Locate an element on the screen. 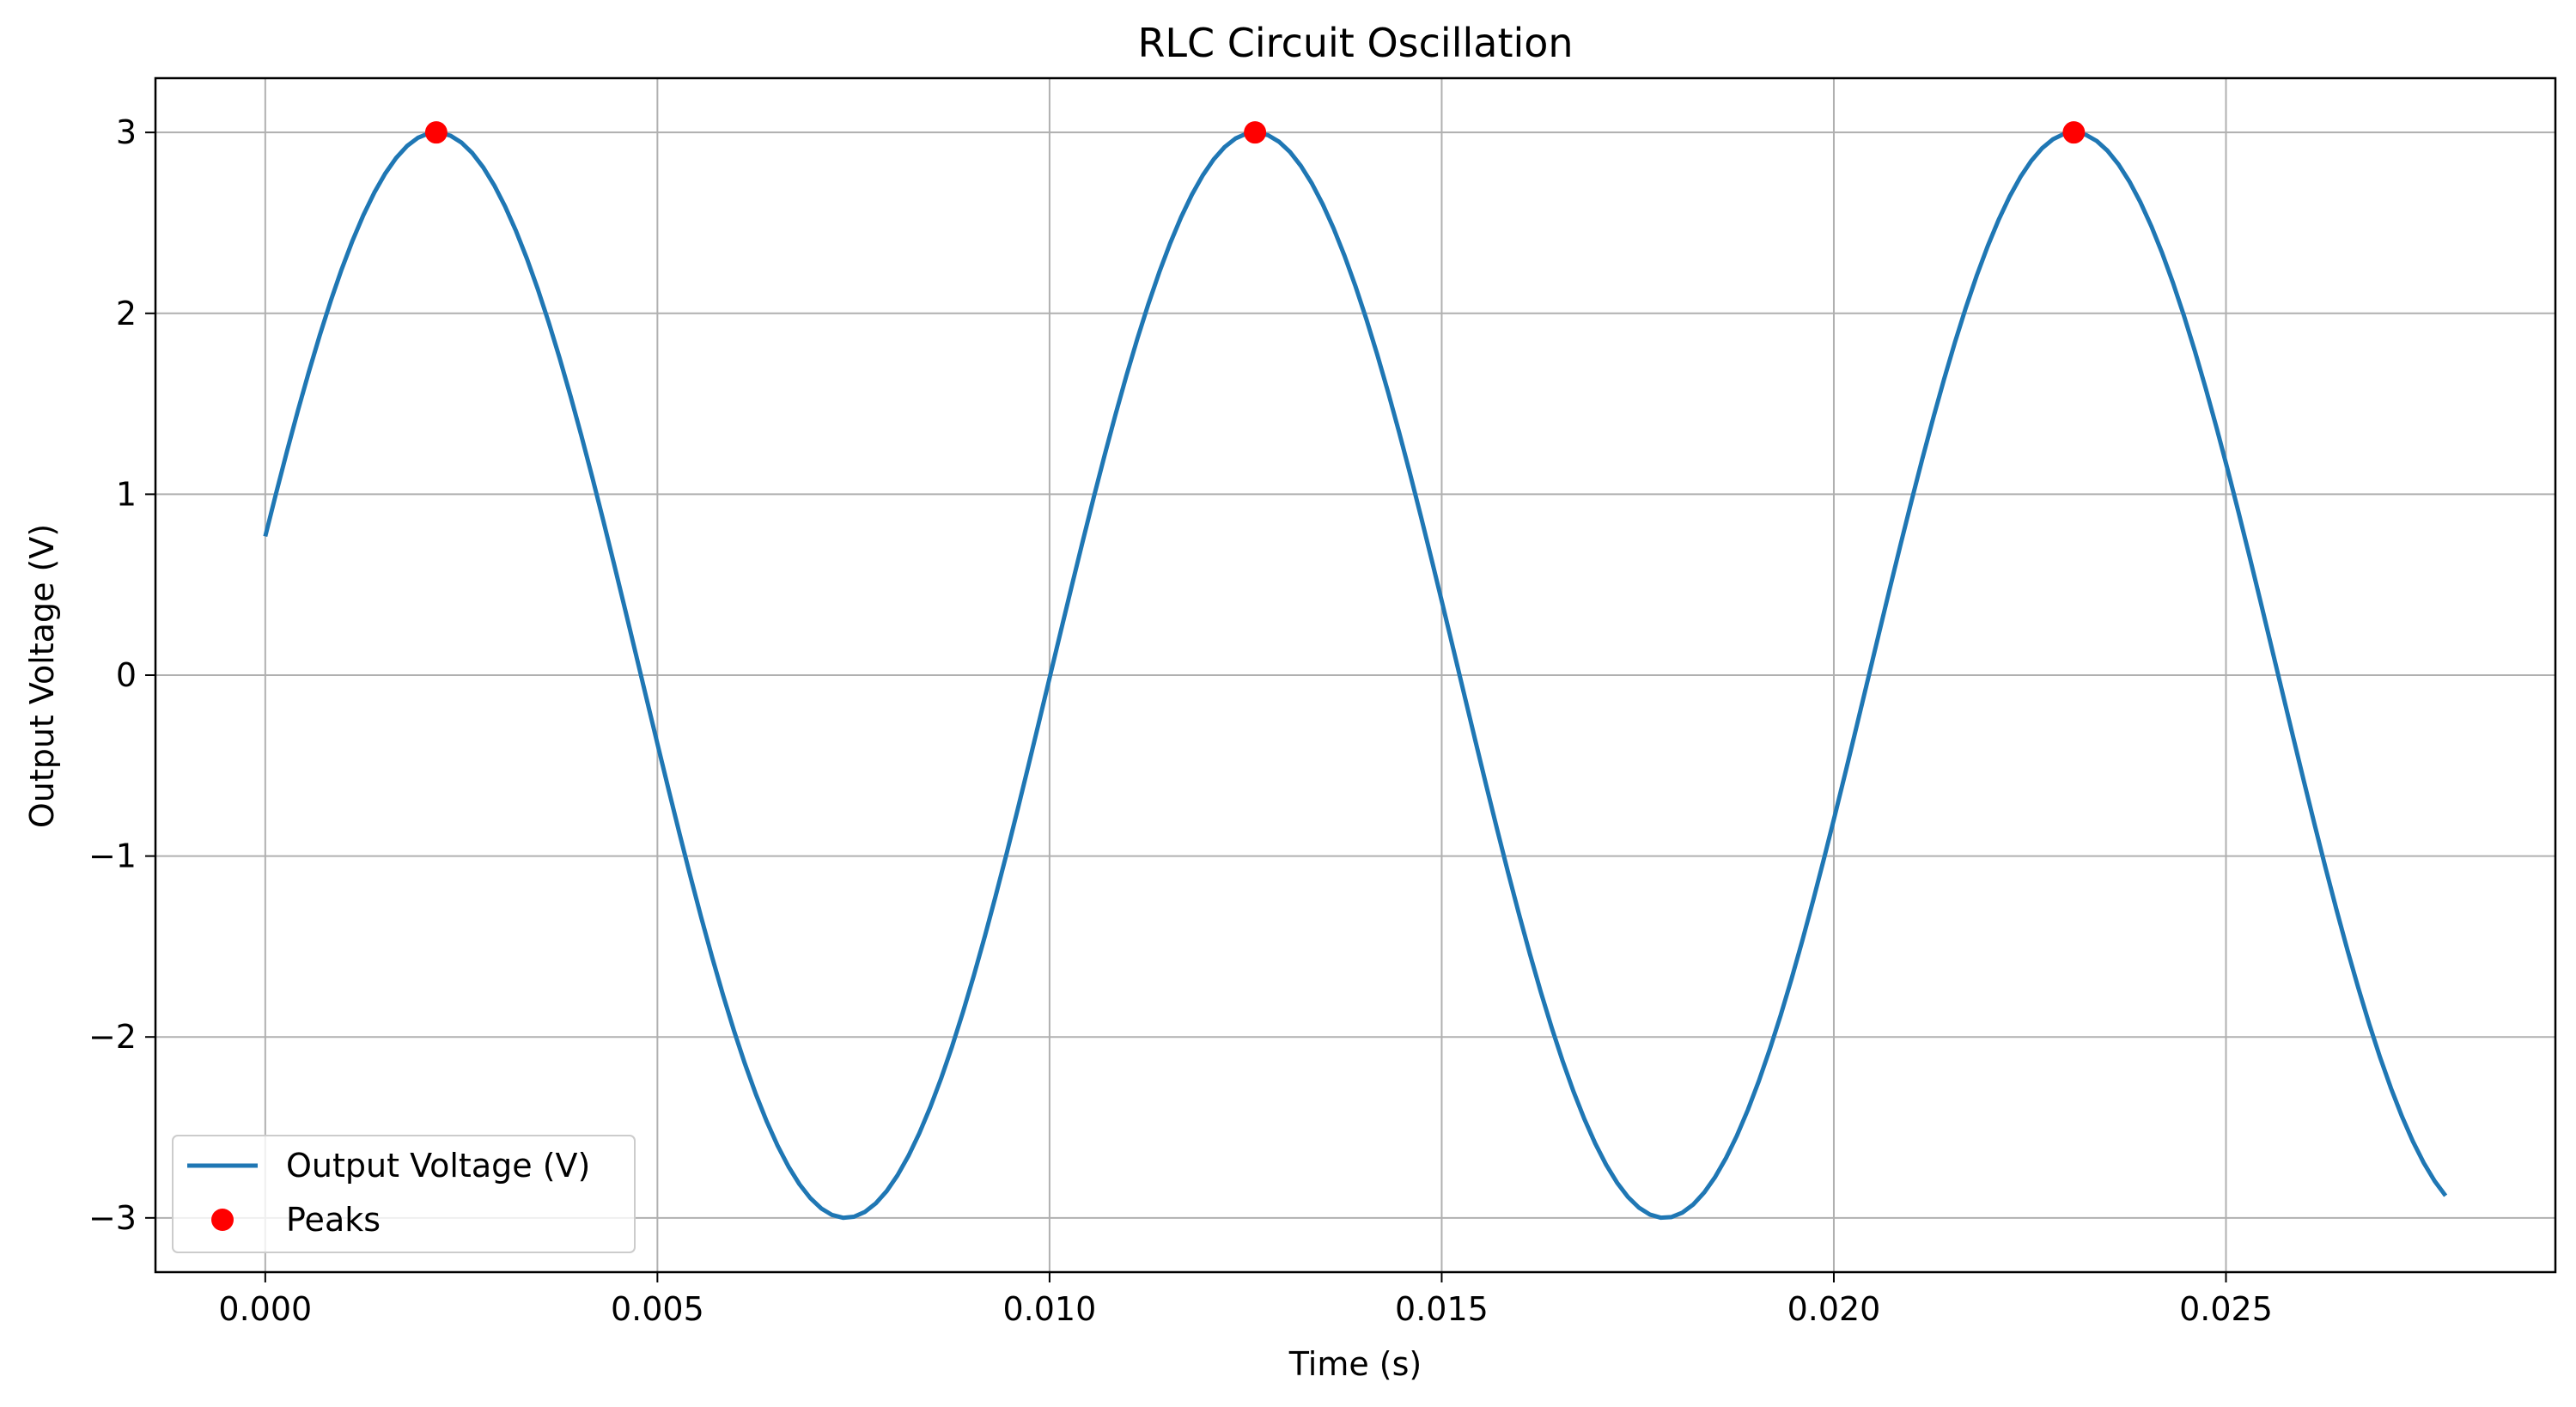 The width and height of the screenshot is (2576, 1407). x-tick-label: 0.015 is located at coordinates (1442, 1309).